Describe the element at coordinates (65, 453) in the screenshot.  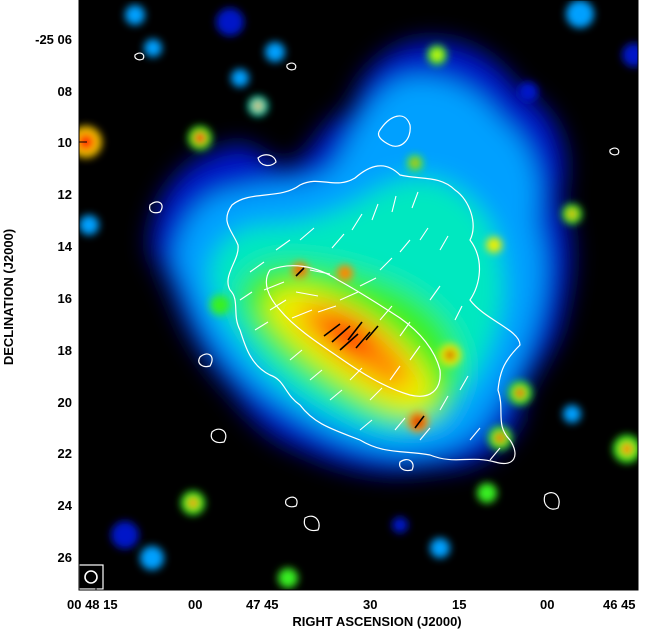
I see `y-tick-label: 22` at that location.